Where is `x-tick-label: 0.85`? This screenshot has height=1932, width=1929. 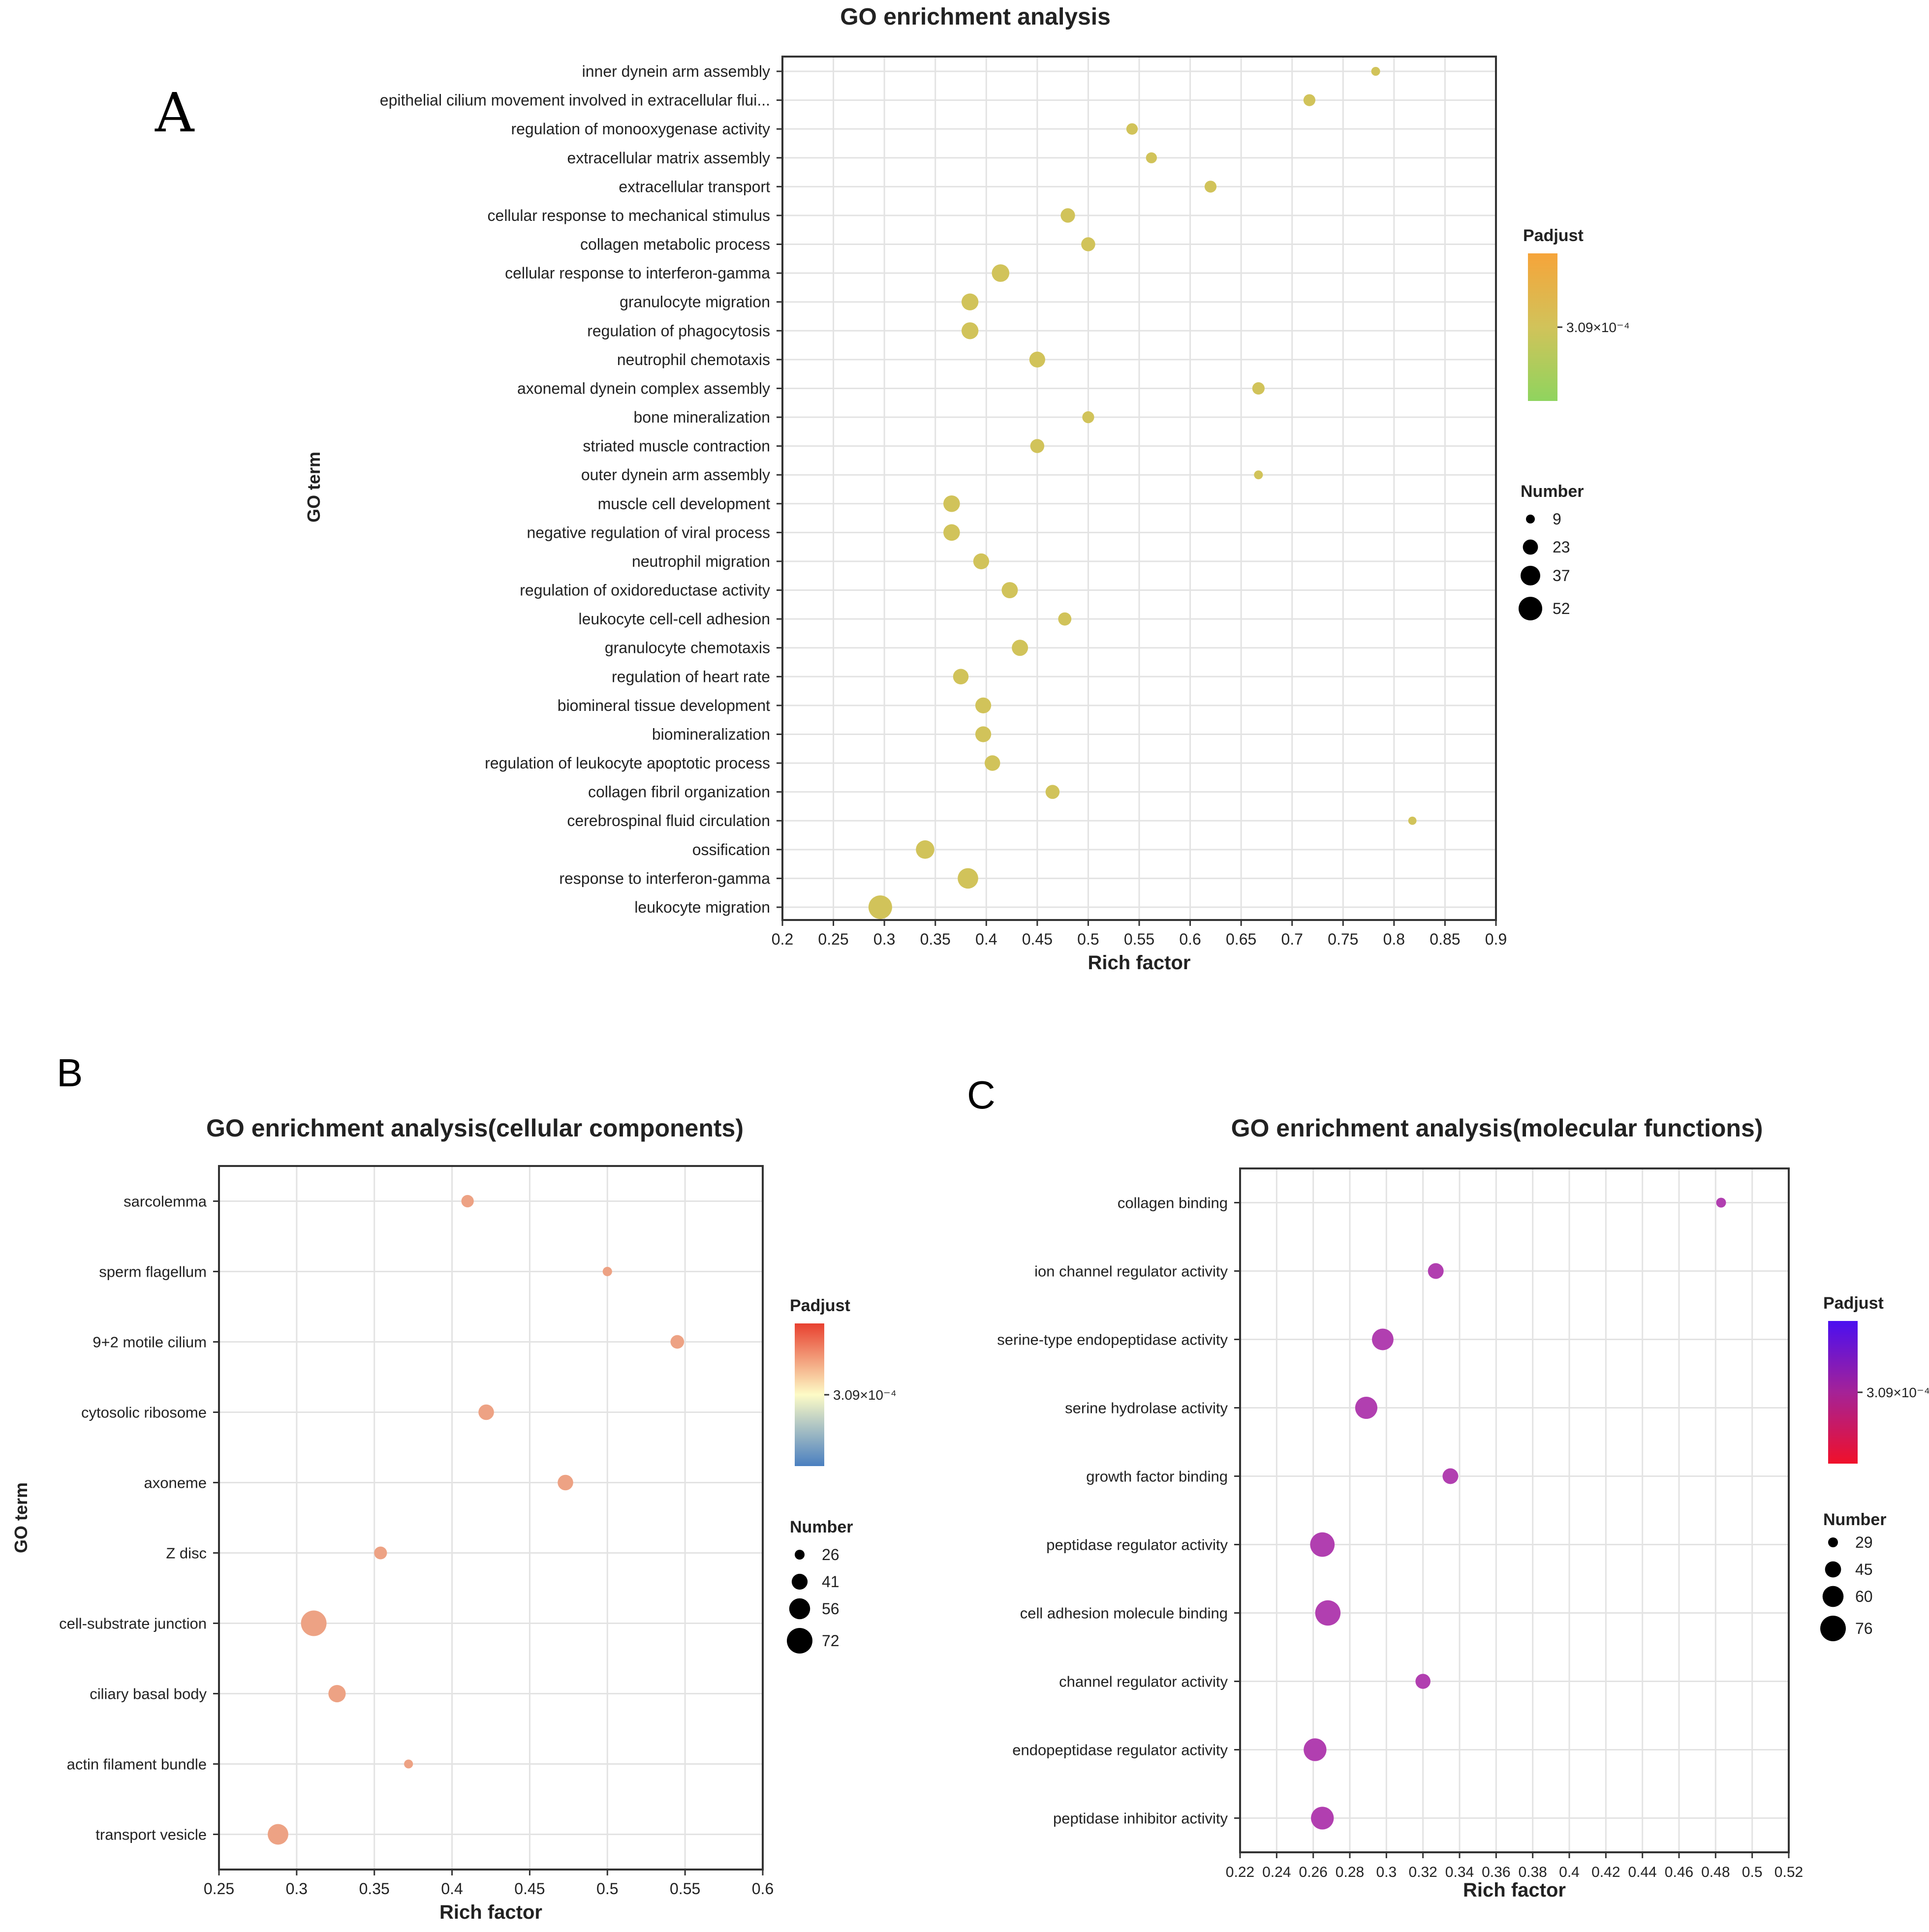
x-tick-label: 0.85 is located at coordinates (1445, 939).